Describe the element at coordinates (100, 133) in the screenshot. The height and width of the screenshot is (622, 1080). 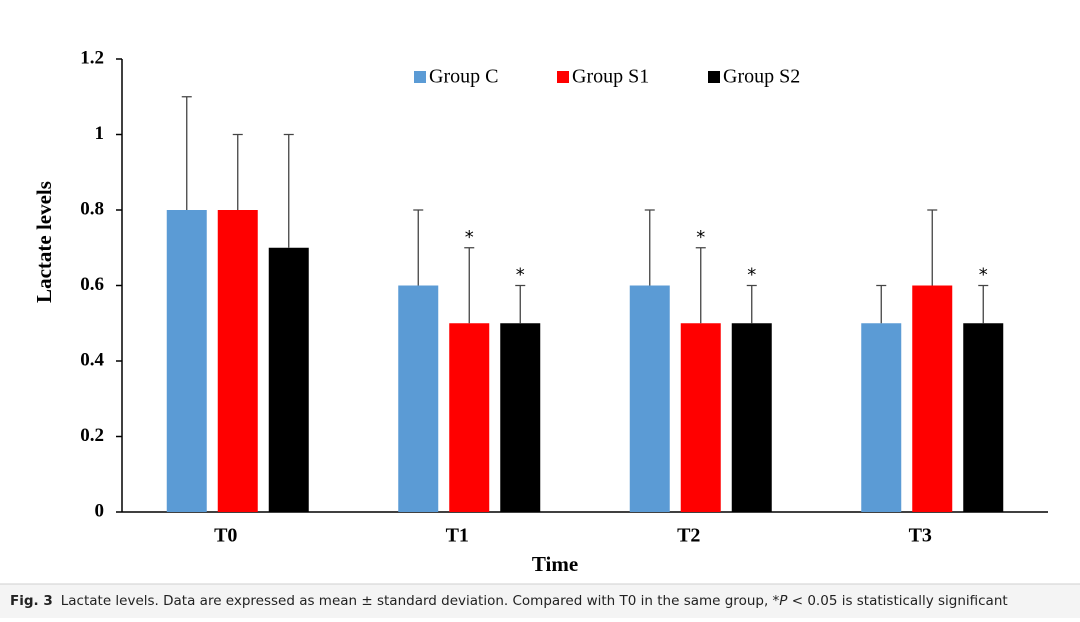
I see `y-tick-label: 1` at that location.